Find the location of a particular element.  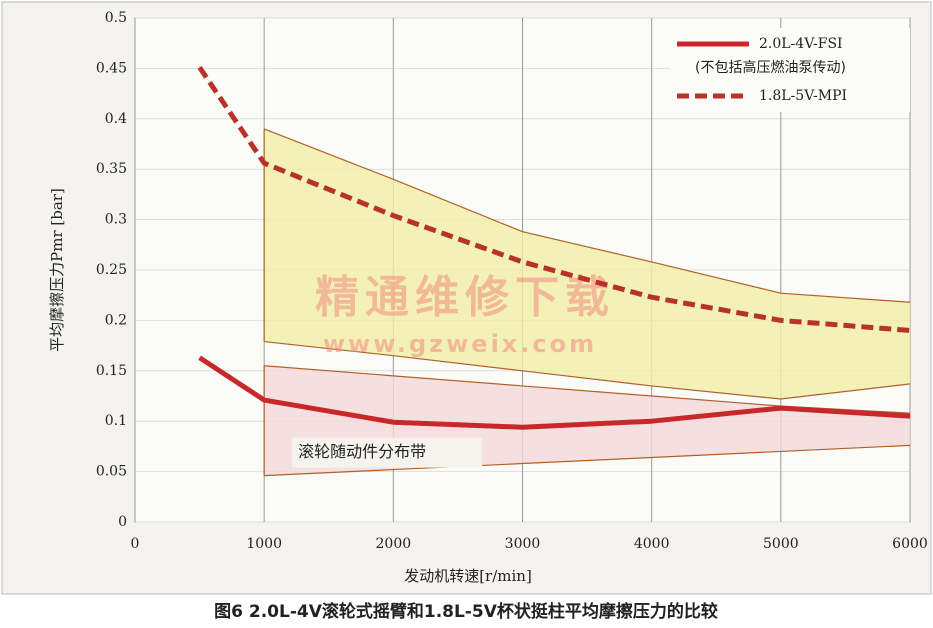

y-tick-label: 0.2 is located at coordinates (116, 320).